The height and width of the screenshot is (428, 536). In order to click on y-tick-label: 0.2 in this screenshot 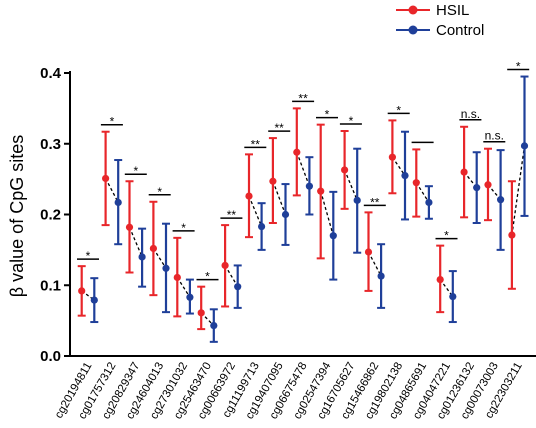, I will do `click(50, 215)`.